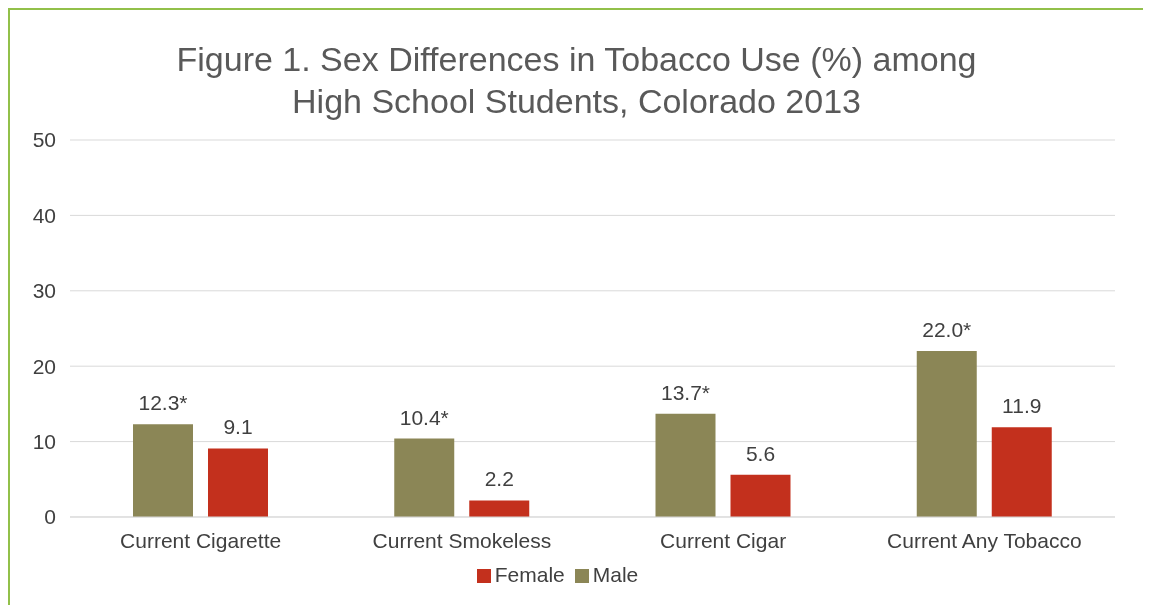  Describe the element at coordinates (424, 417) in the screenshot. I see `data-label: 10.4*` at that location.